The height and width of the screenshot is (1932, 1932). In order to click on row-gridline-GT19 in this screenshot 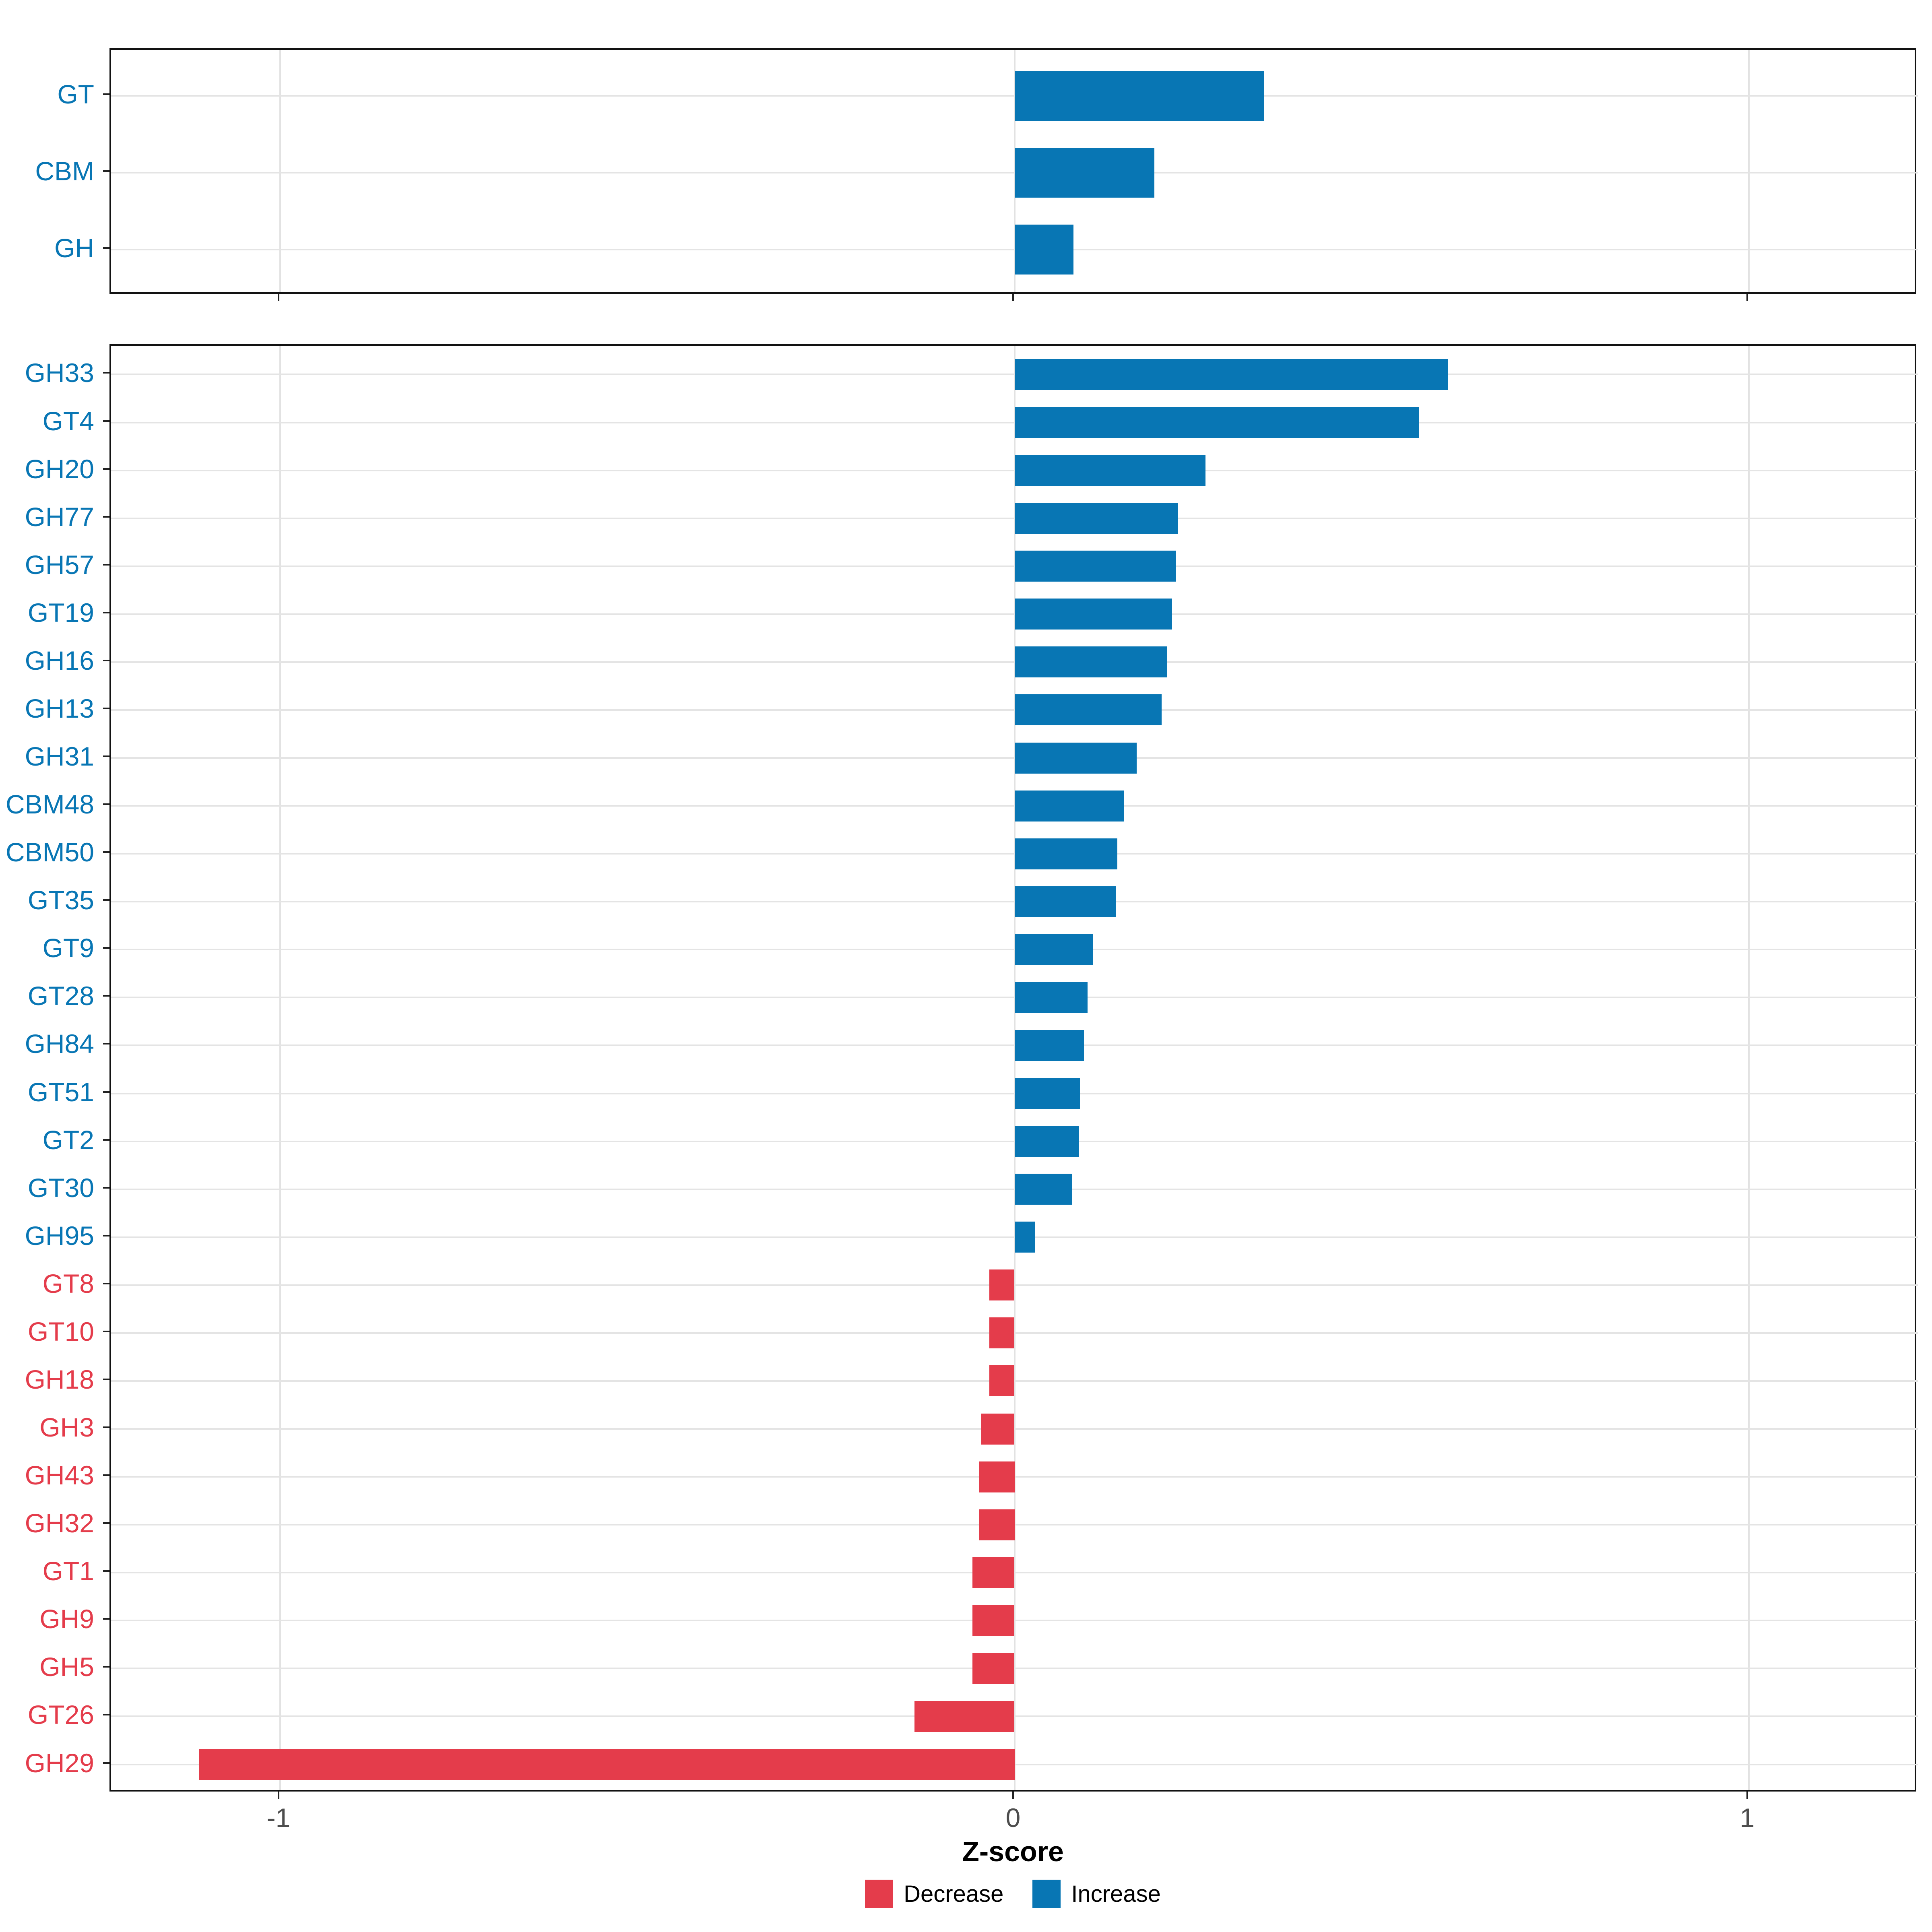, I will do `click(1014, 614)`.